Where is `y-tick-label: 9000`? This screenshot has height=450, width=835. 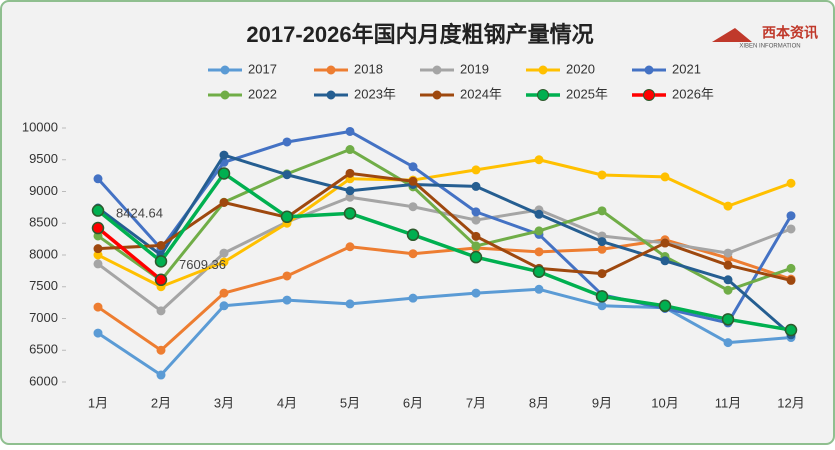
y-tick-label: 9000 is located at coordinates (43, 190).